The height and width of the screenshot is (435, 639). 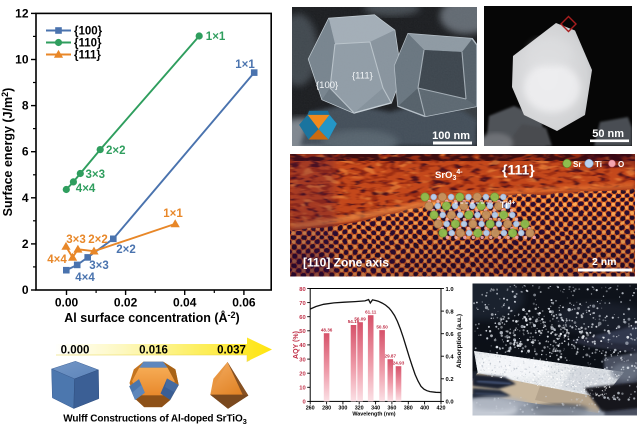 What do you see at coordinates (450, 290) in the screenshot?
I see `svg-text: 1.0` at bounding box center [450, 290].